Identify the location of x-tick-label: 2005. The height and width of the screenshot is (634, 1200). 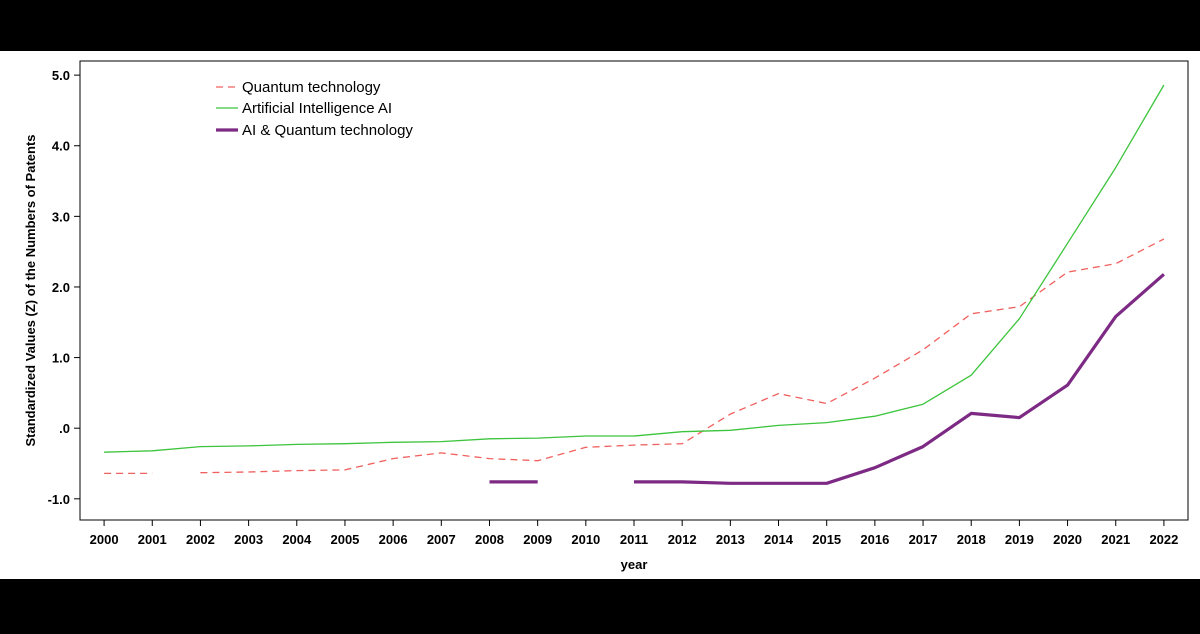
(344, 539).